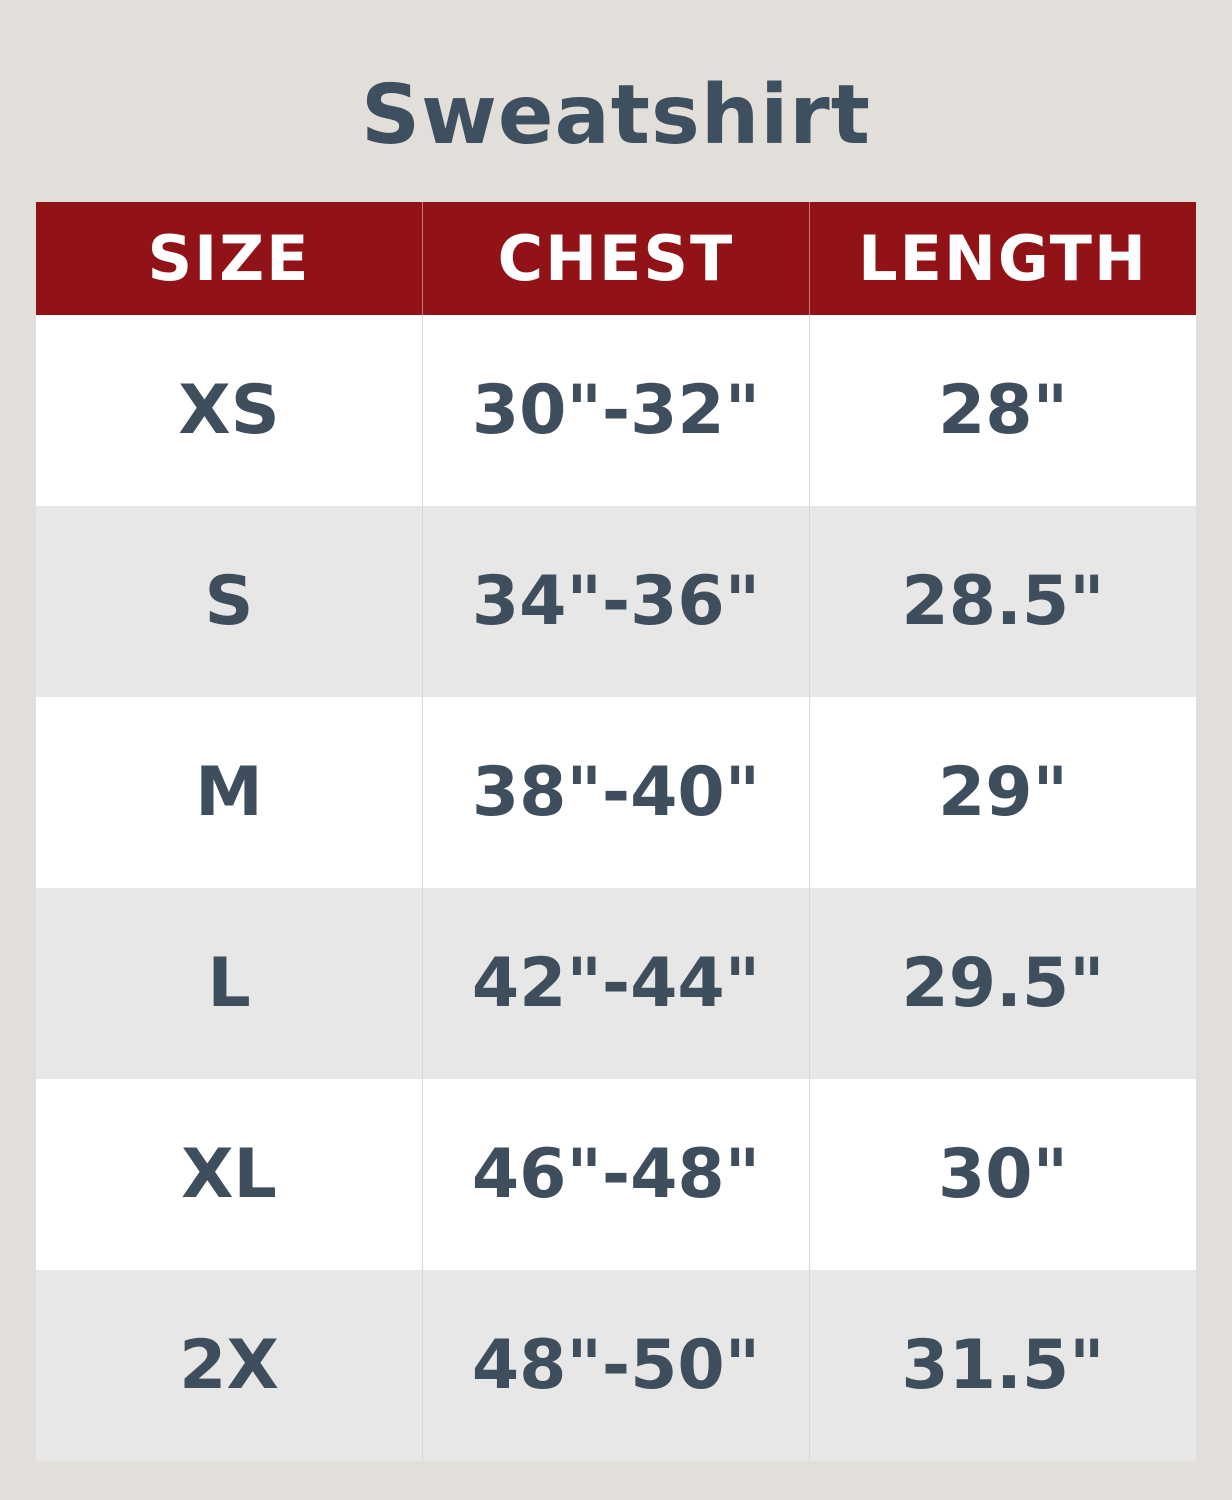 Image resolution: width=1232 pixels, height=1500 pixels. What do you see at coordinates (1003, 1174) in the screenshot?
I see `cell-length: 30"` at bounding box center [1003, 1174].